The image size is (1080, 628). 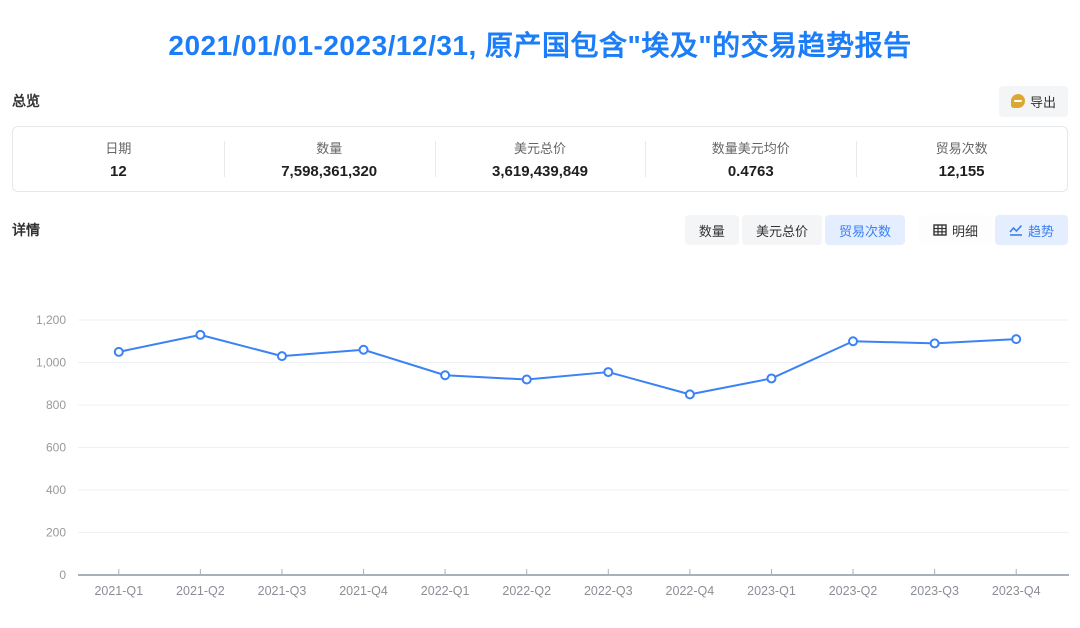 What do you see at coordinates (51, 363) in the screenshot?
I see `svg-text: 1,000` at bounding box center [51, 363].